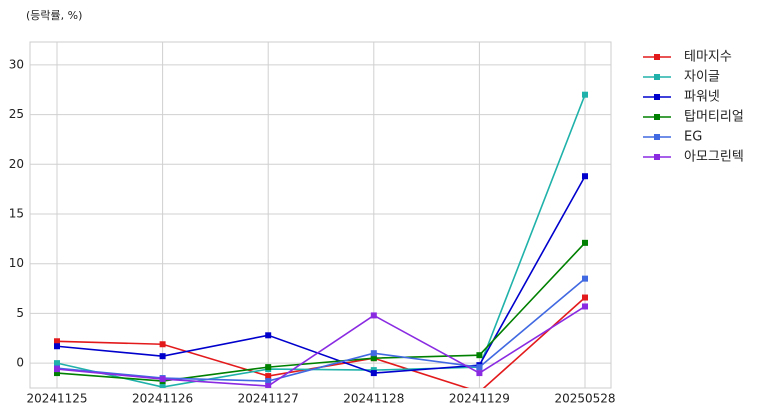  Describe the element at coordinates (16, 114) in the screenshot. I see `y-tick-label: 25` at that location.